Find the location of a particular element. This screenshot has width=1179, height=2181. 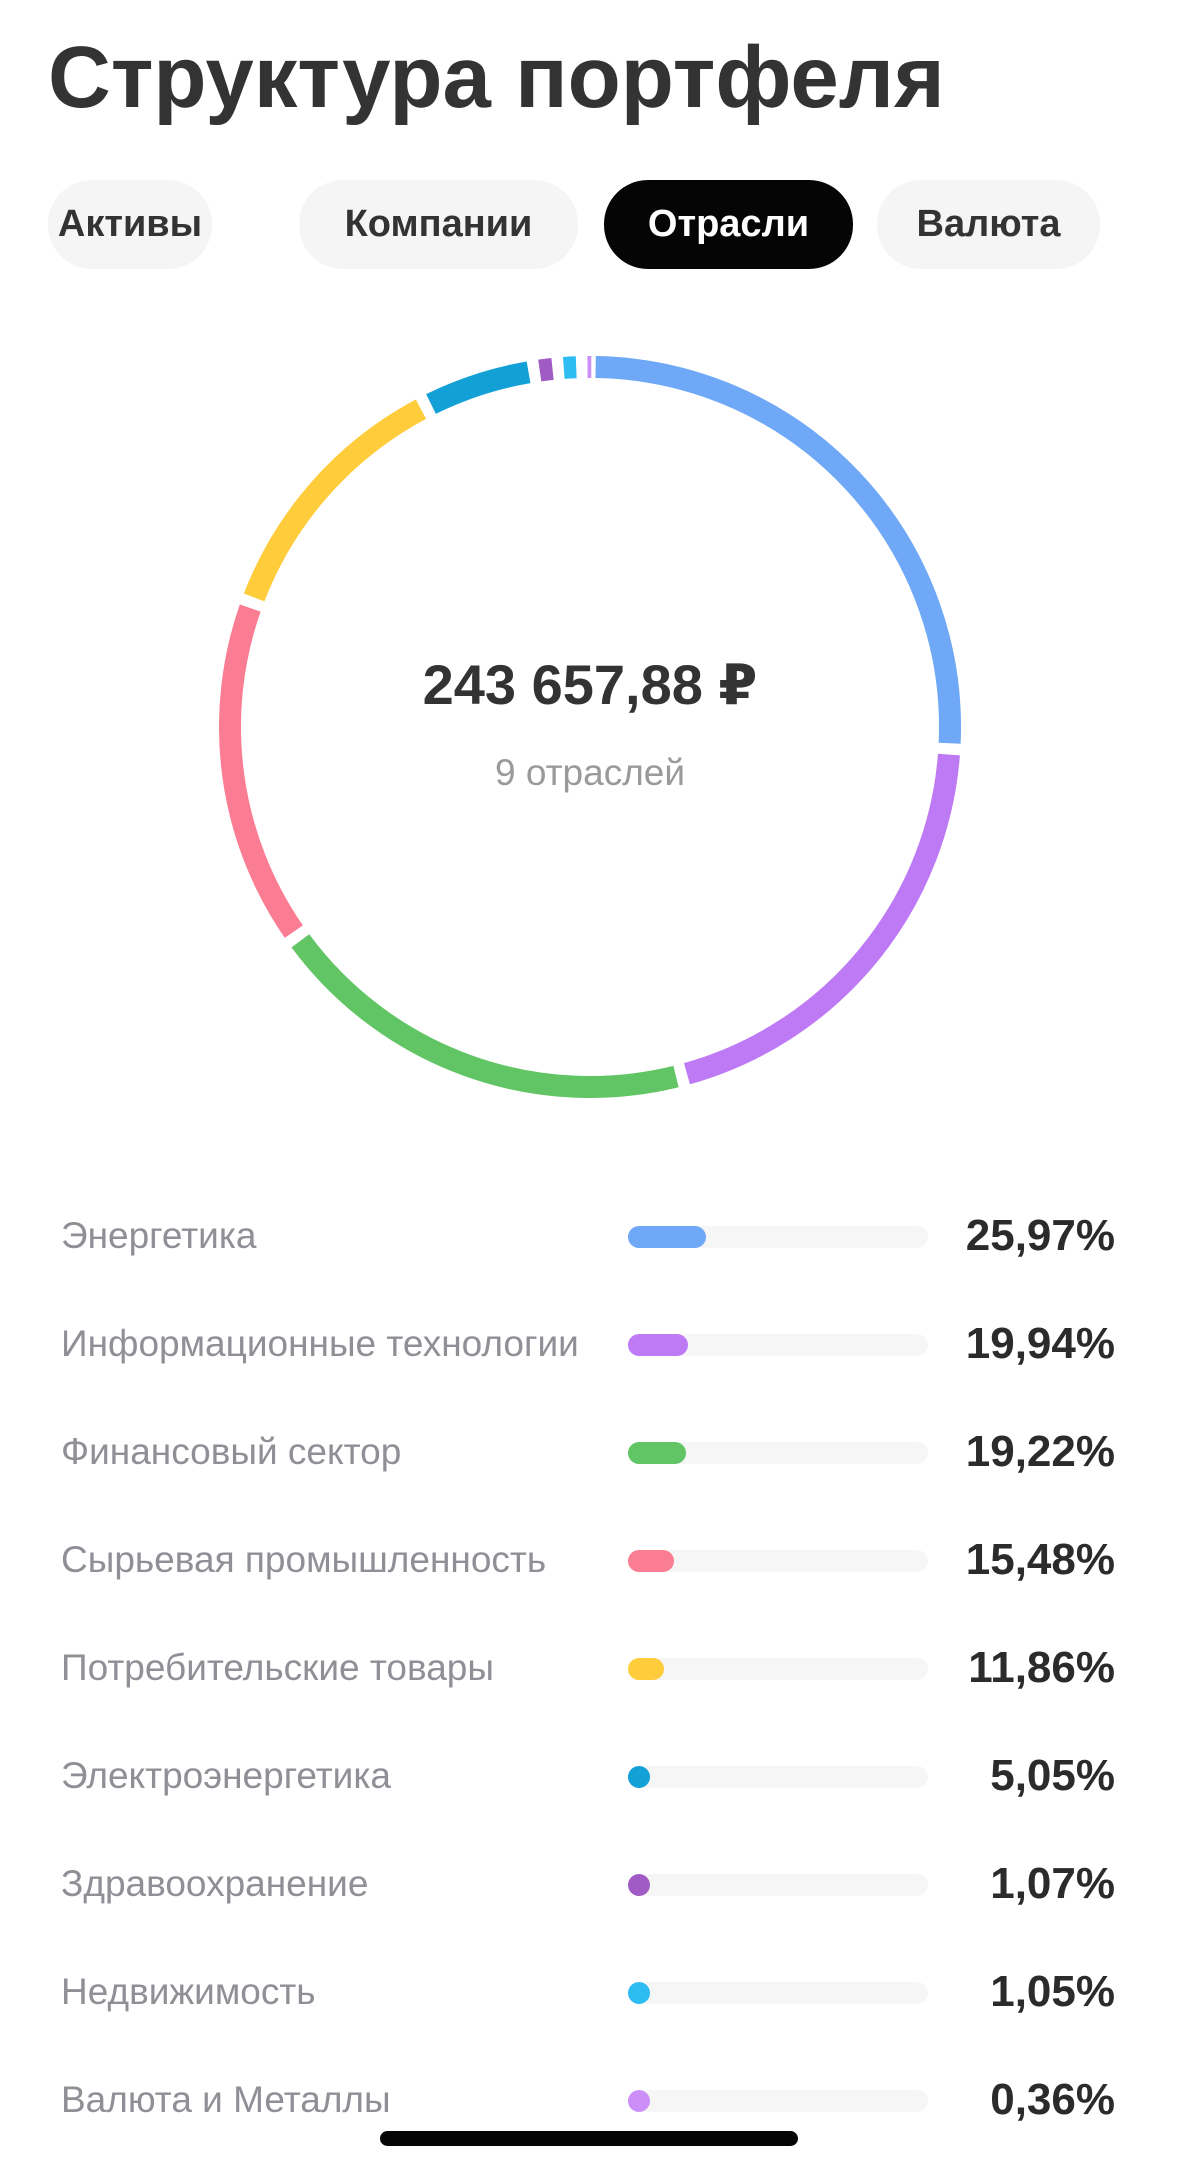

legend-row: Энергетика 25,97% is located at coordinates (589, 1236).